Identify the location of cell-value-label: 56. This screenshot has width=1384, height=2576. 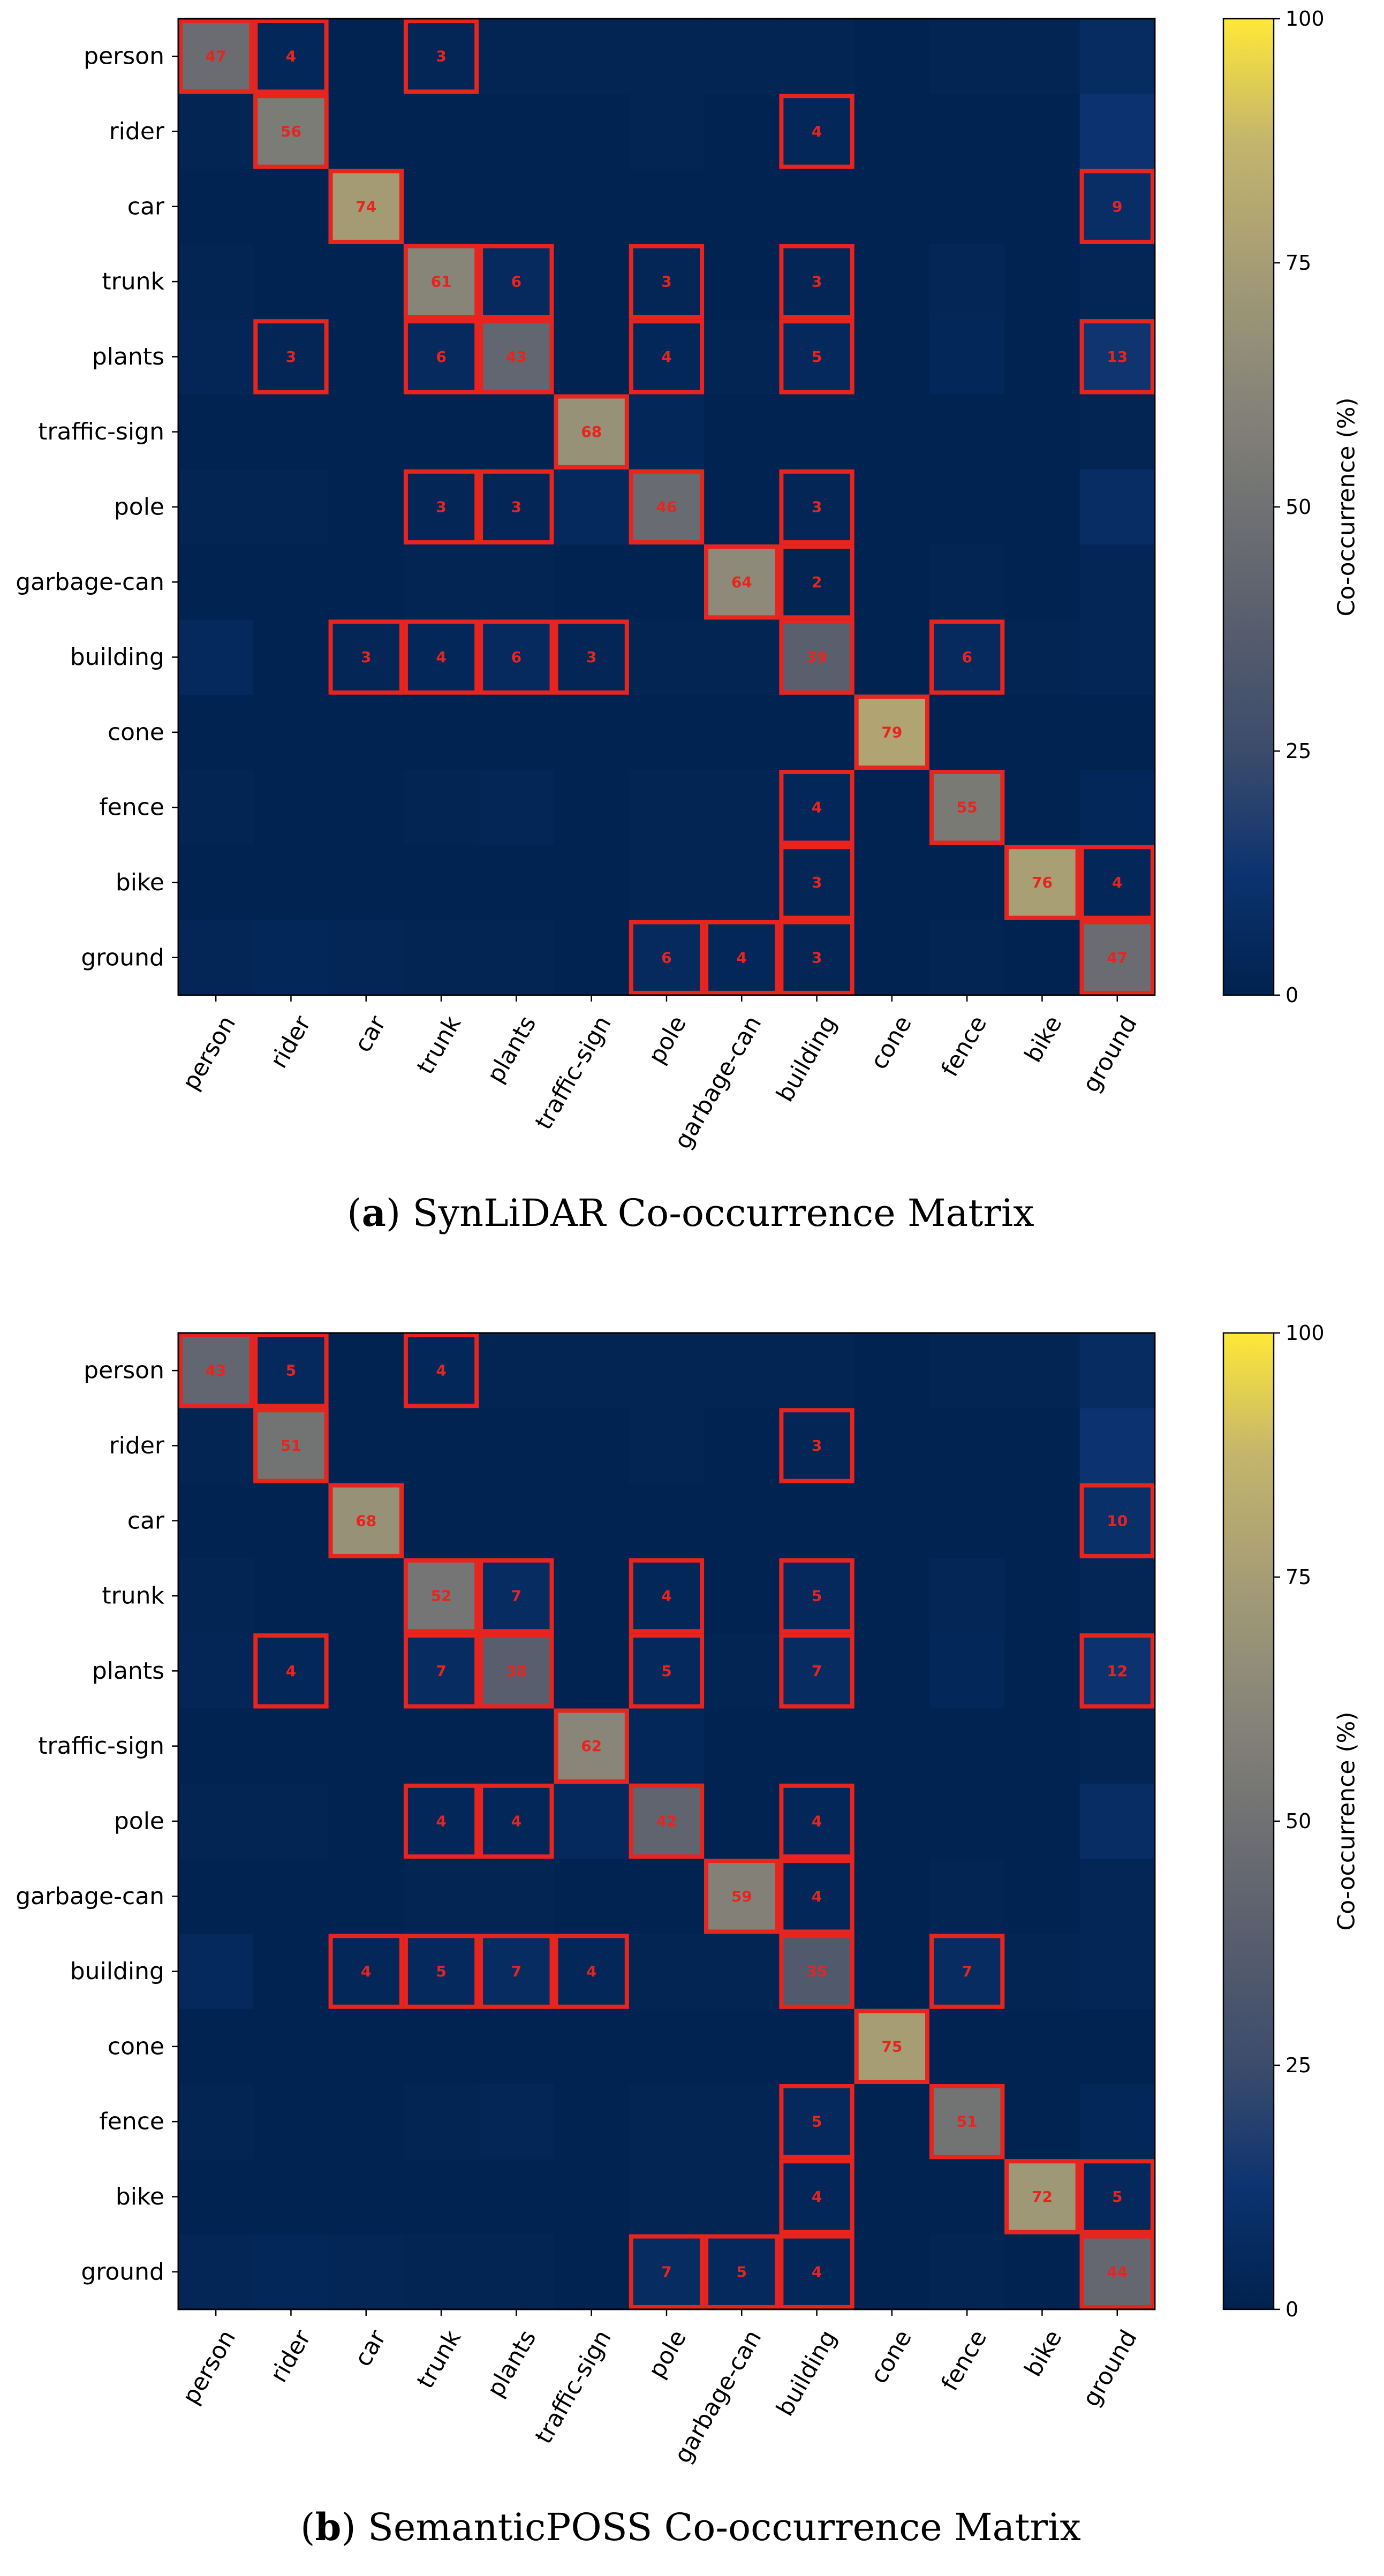
(291, 131).